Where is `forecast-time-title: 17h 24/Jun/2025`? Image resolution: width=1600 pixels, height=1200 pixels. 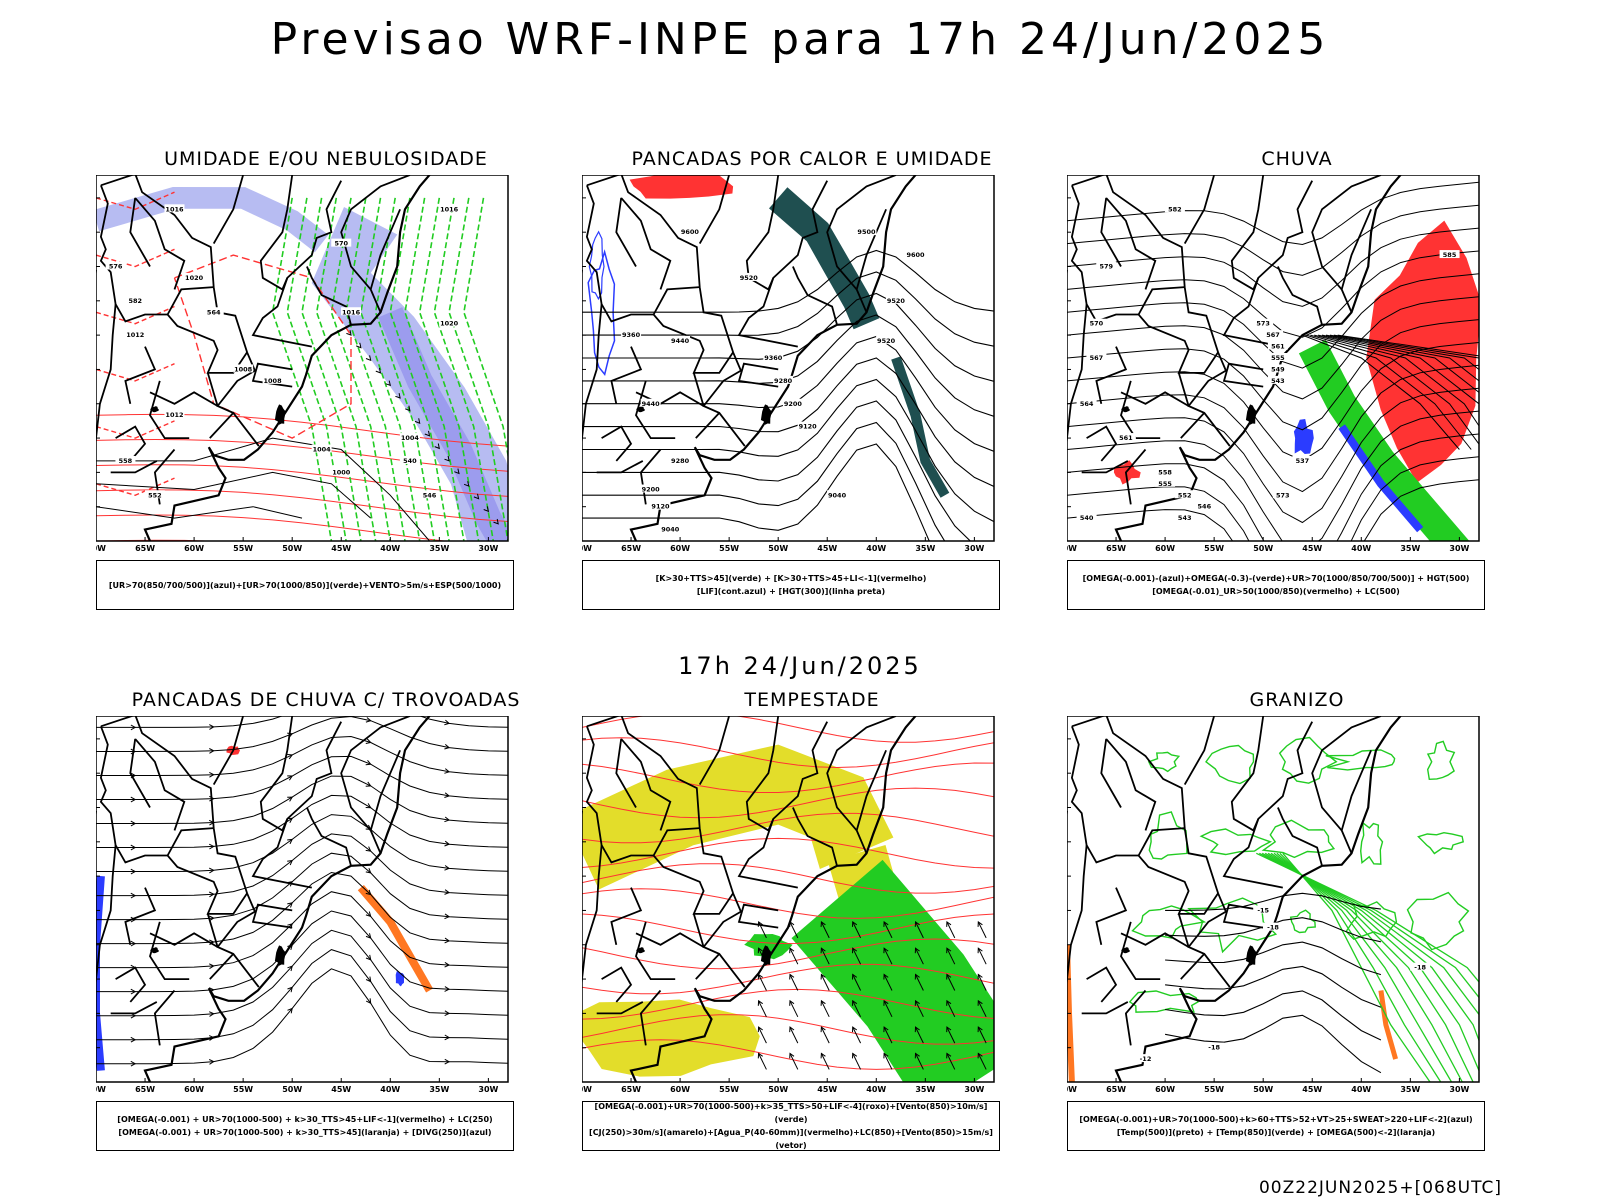
forecast-time-title: 17h 24/Jun/2025 is located at coordinates (800, 666).